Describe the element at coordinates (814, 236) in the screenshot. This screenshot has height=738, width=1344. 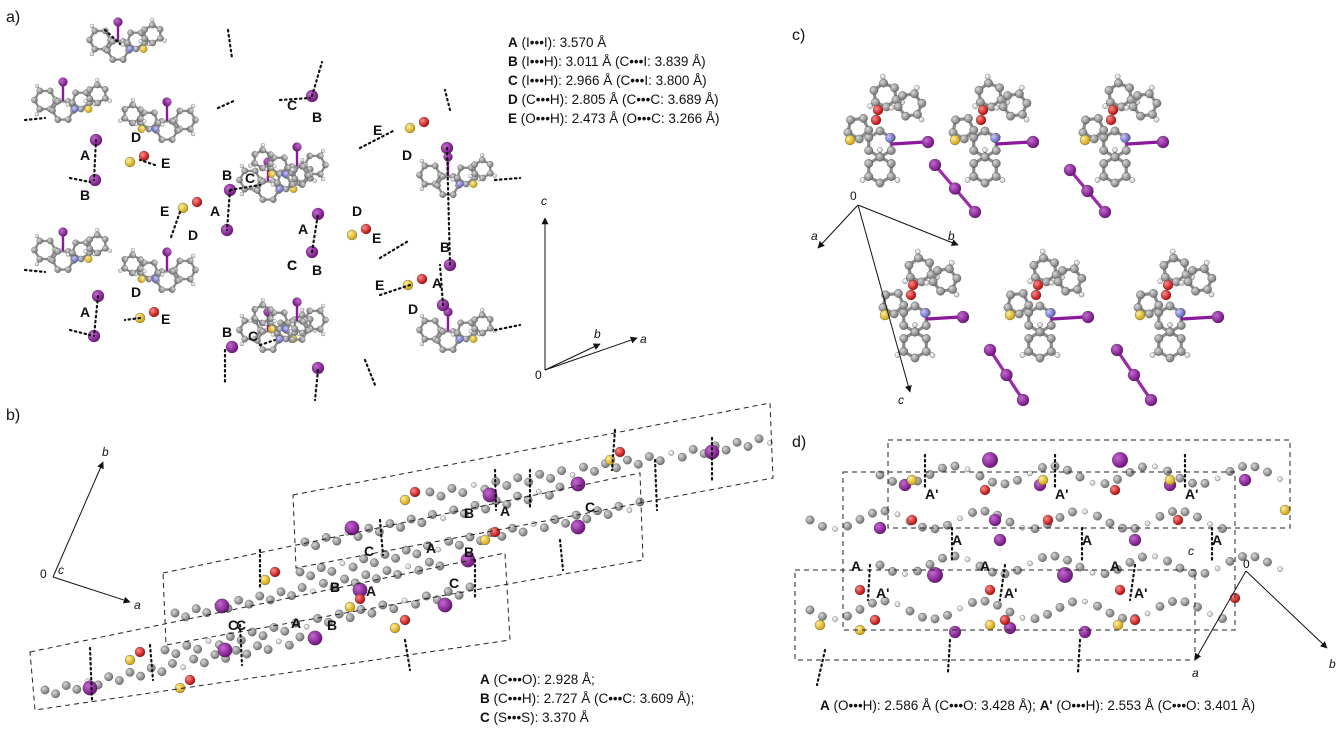
I see `panel-c-axis-a: a` at that location.